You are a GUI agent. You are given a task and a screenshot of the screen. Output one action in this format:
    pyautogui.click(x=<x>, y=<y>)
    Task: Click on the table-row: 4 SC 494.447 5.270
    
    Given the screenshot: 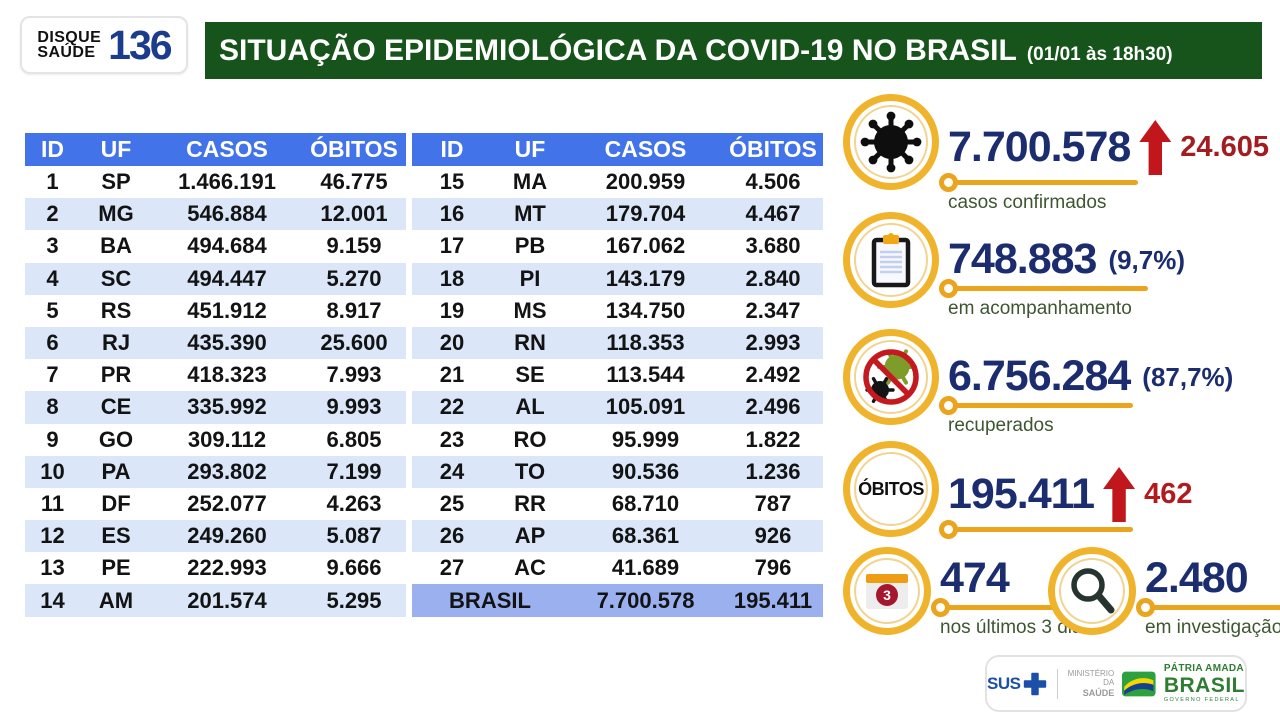 What is the action you would take?
    pyautogui.click(x=215, y=278)
    